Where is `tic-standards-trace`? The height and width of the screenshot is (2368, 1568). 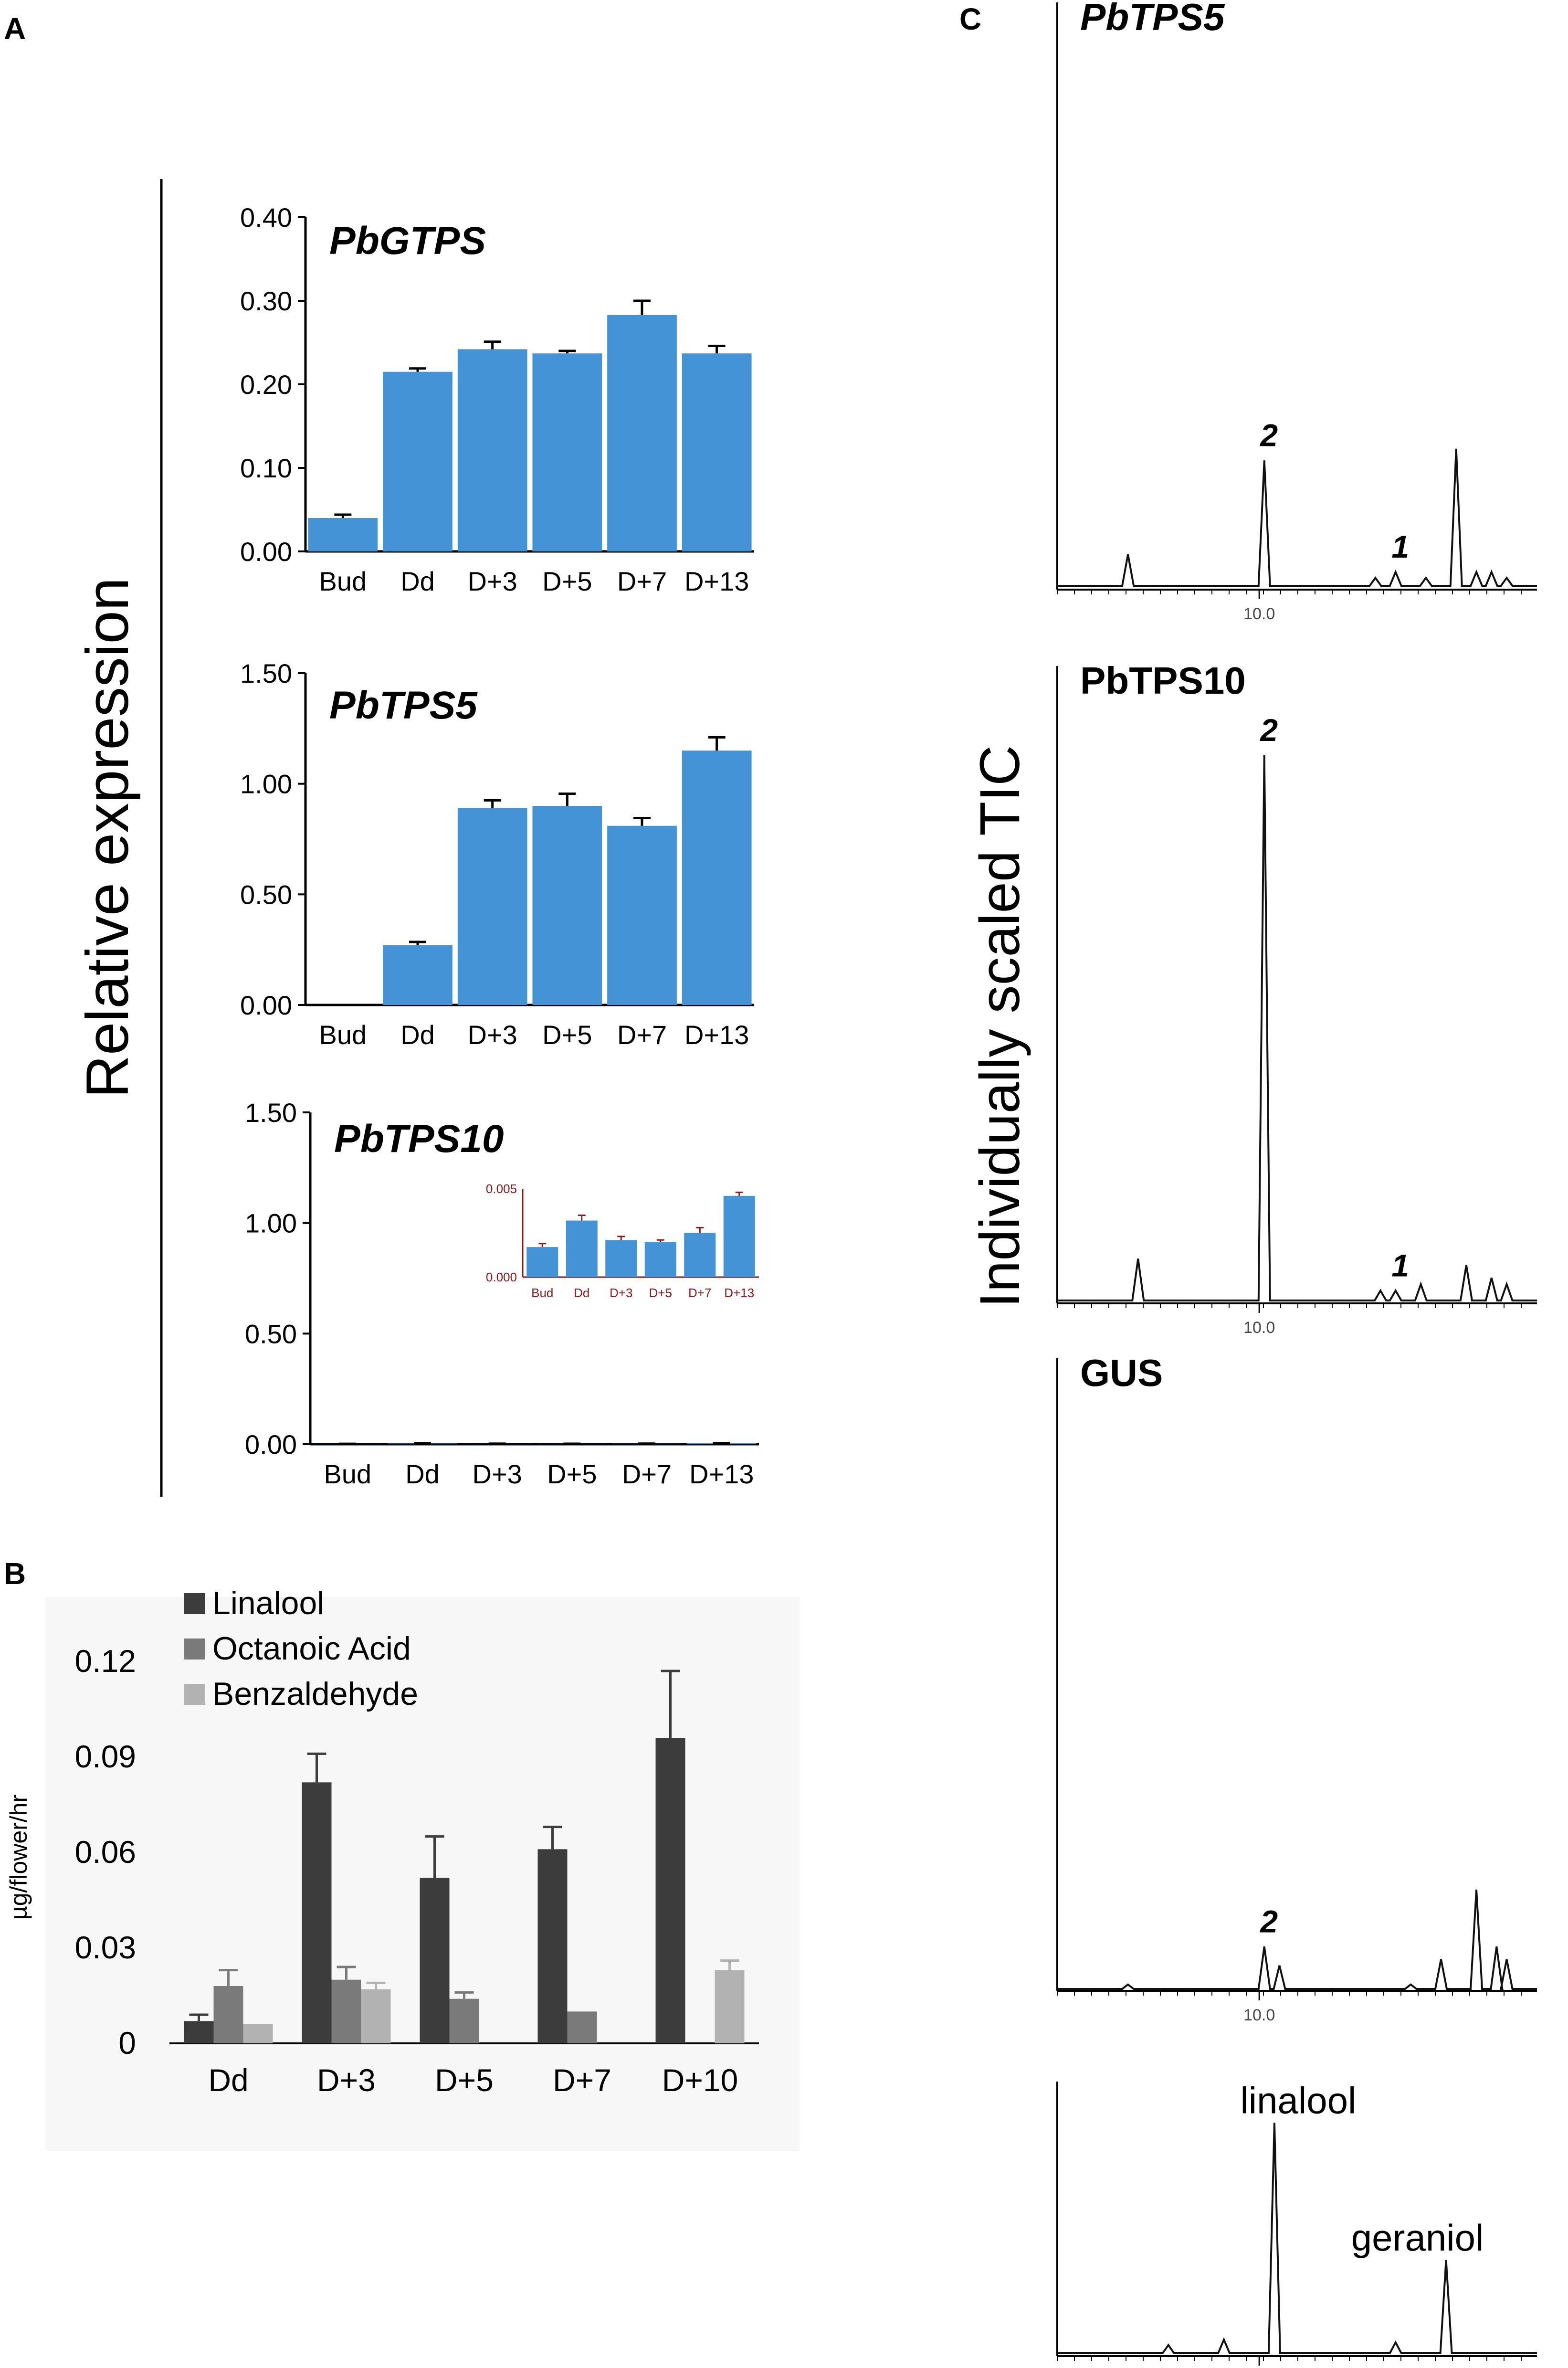 tic-standards-trace is located at coordinates (1297, 2238).